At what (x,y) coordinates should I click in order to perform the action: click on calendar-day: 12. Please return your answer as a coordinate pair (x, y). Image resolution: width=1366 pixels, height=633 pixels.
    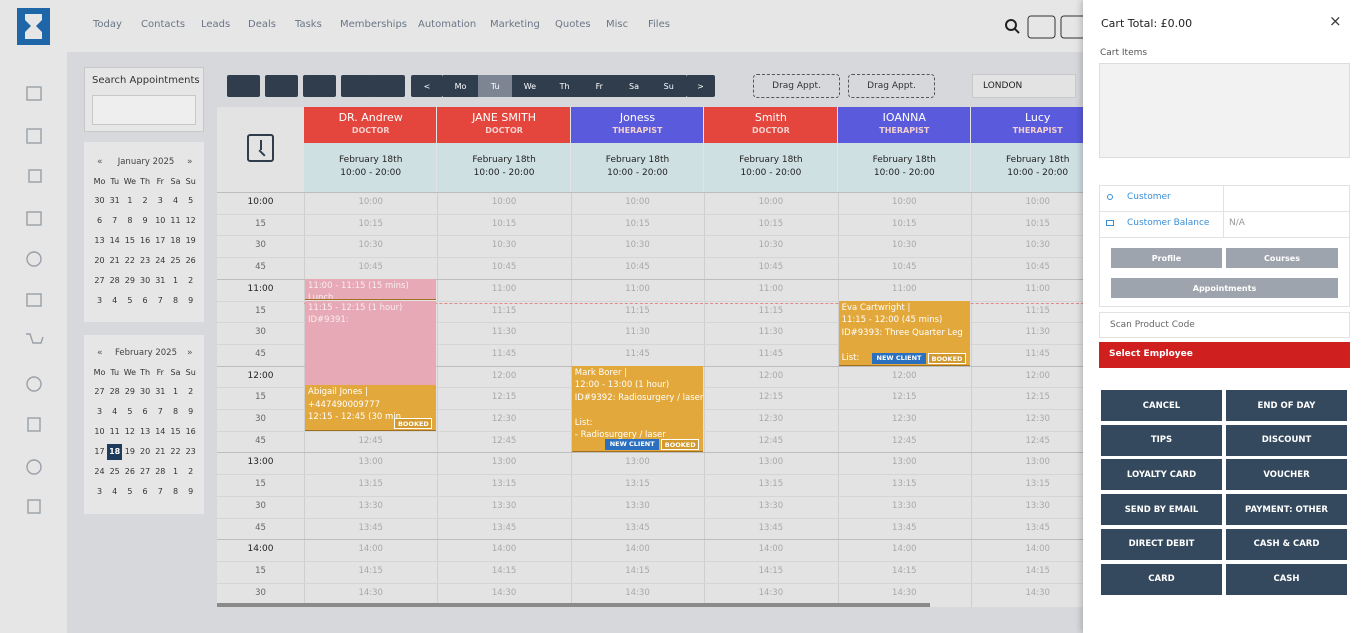
    Looking at the image, I should click on (129, 431).